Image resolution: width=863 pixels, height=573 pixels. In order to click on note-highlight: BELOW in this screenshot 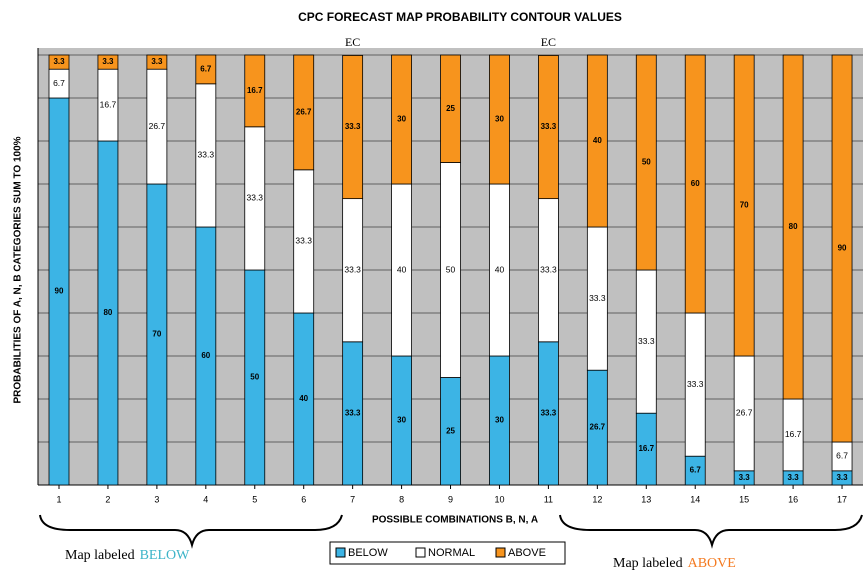, I will do `click(165, 555)`.